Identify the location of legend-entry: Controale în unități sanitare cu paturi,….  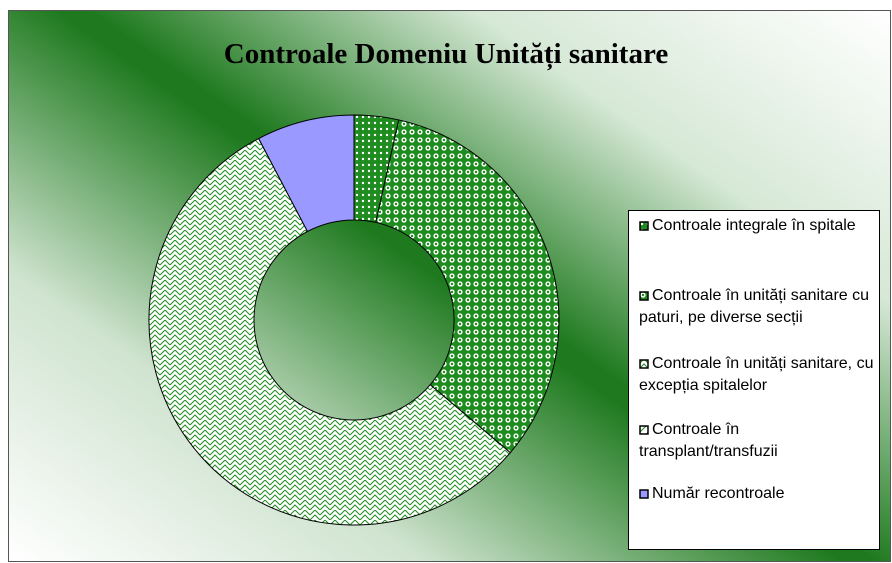
(757, 307).